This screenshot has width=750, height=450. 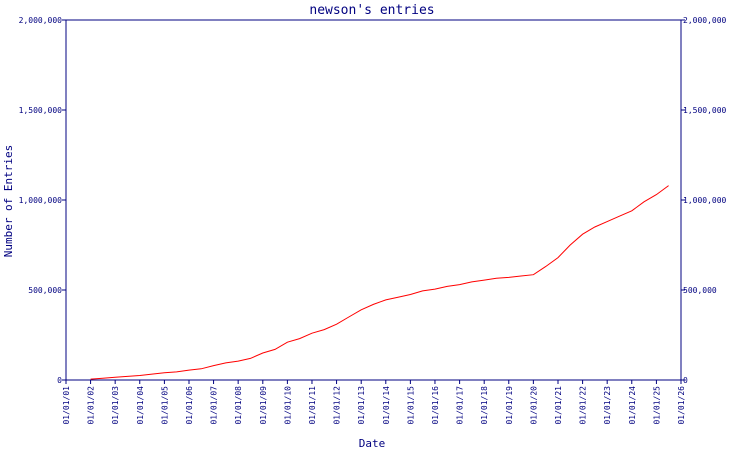 What do you see at coordinates (238, 405) in the screenshot?
I see `x-tick-label: 01/01/08` at bounding box center [238, 405].